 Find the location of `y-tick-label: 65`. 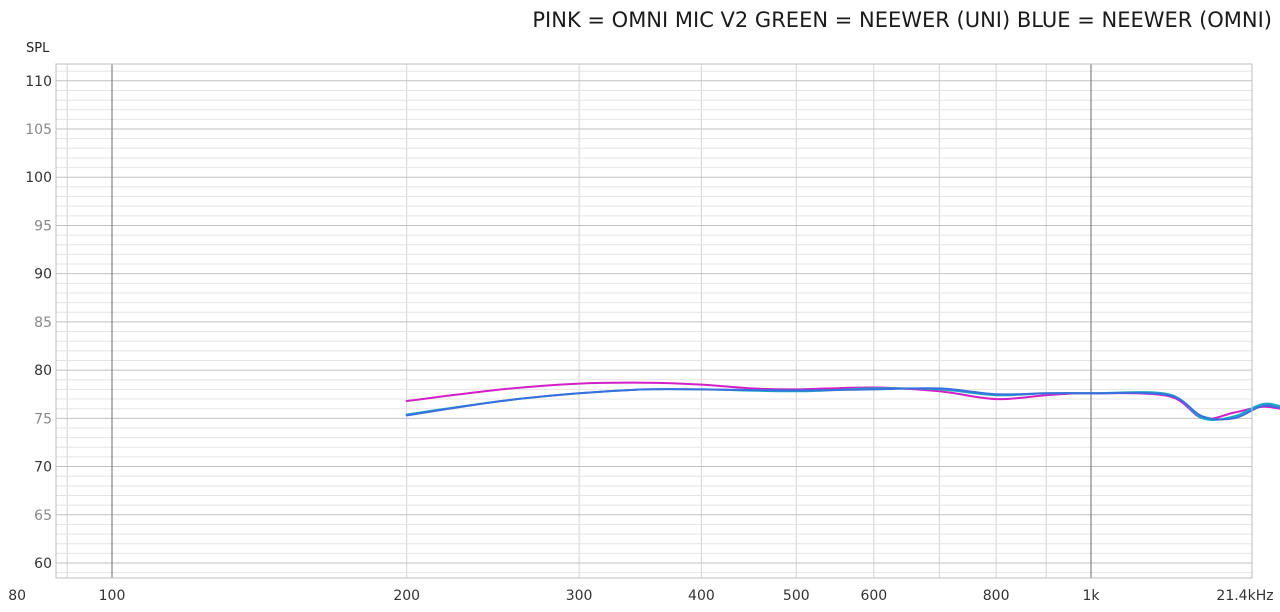

y-tick-label: 65 is located at coordinates (43, 516).